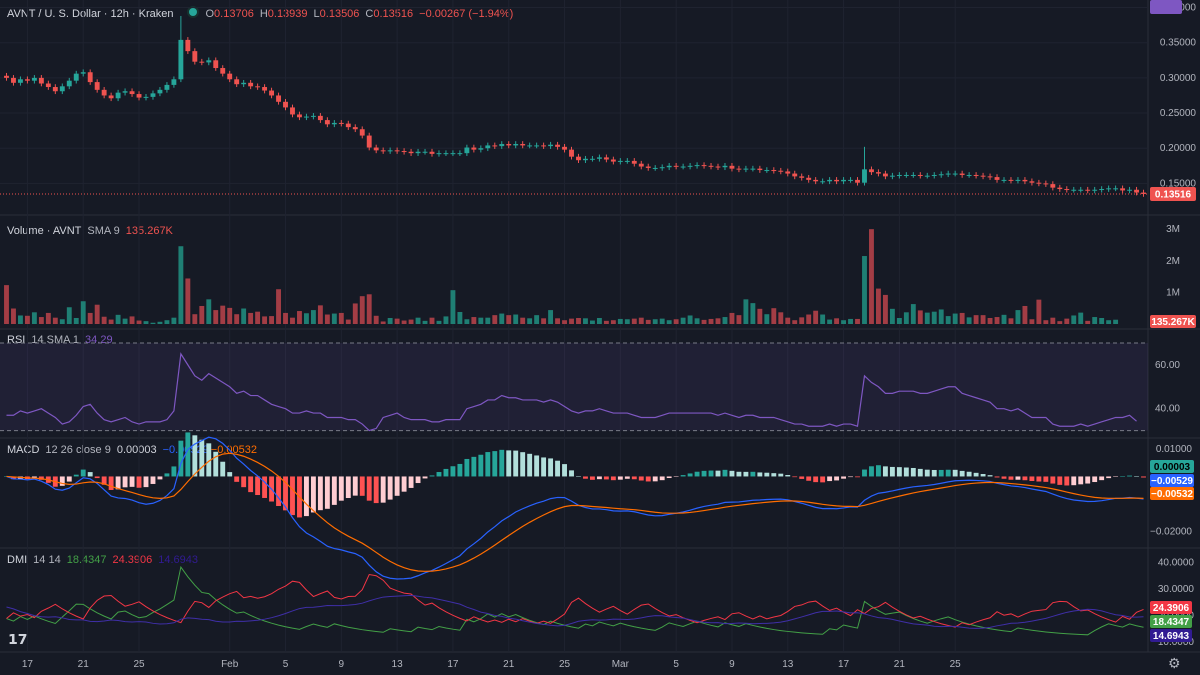  Describe the element at coordinates (44, 231) in the screenshot. I see `volume-label: Volume · AVNT` at that location.